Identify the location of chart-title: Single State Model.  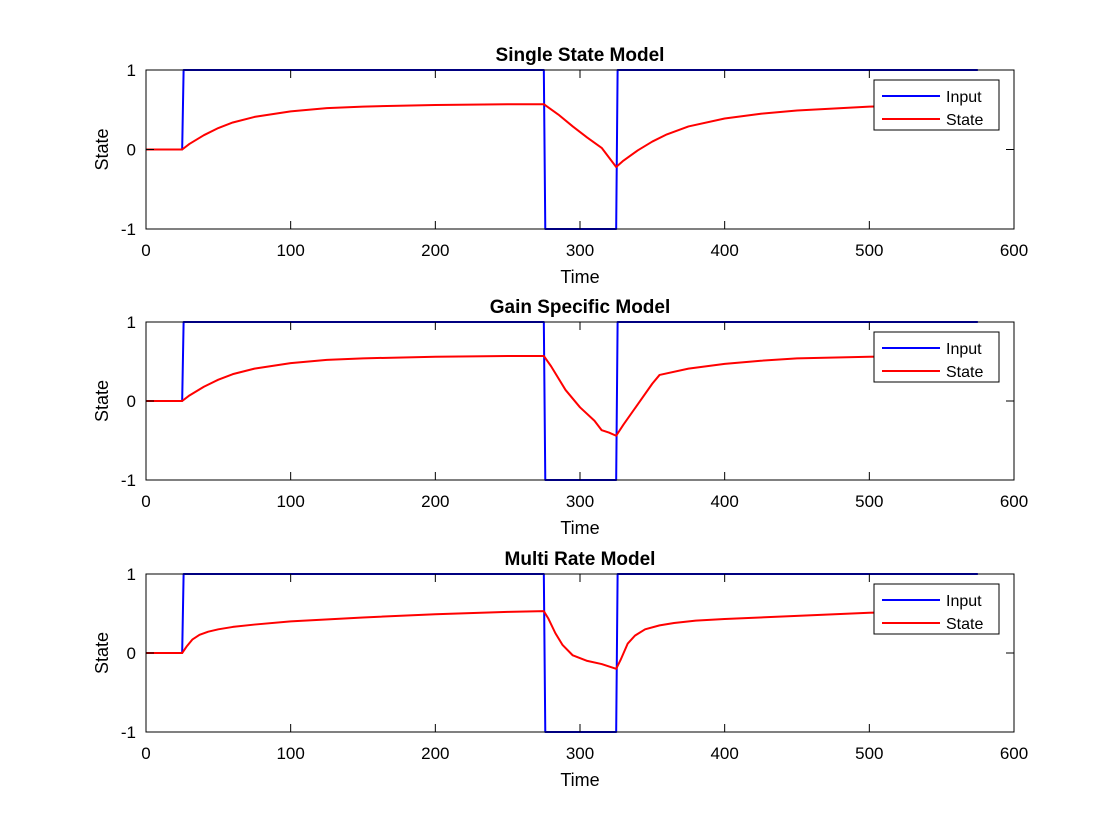
(580, 55).